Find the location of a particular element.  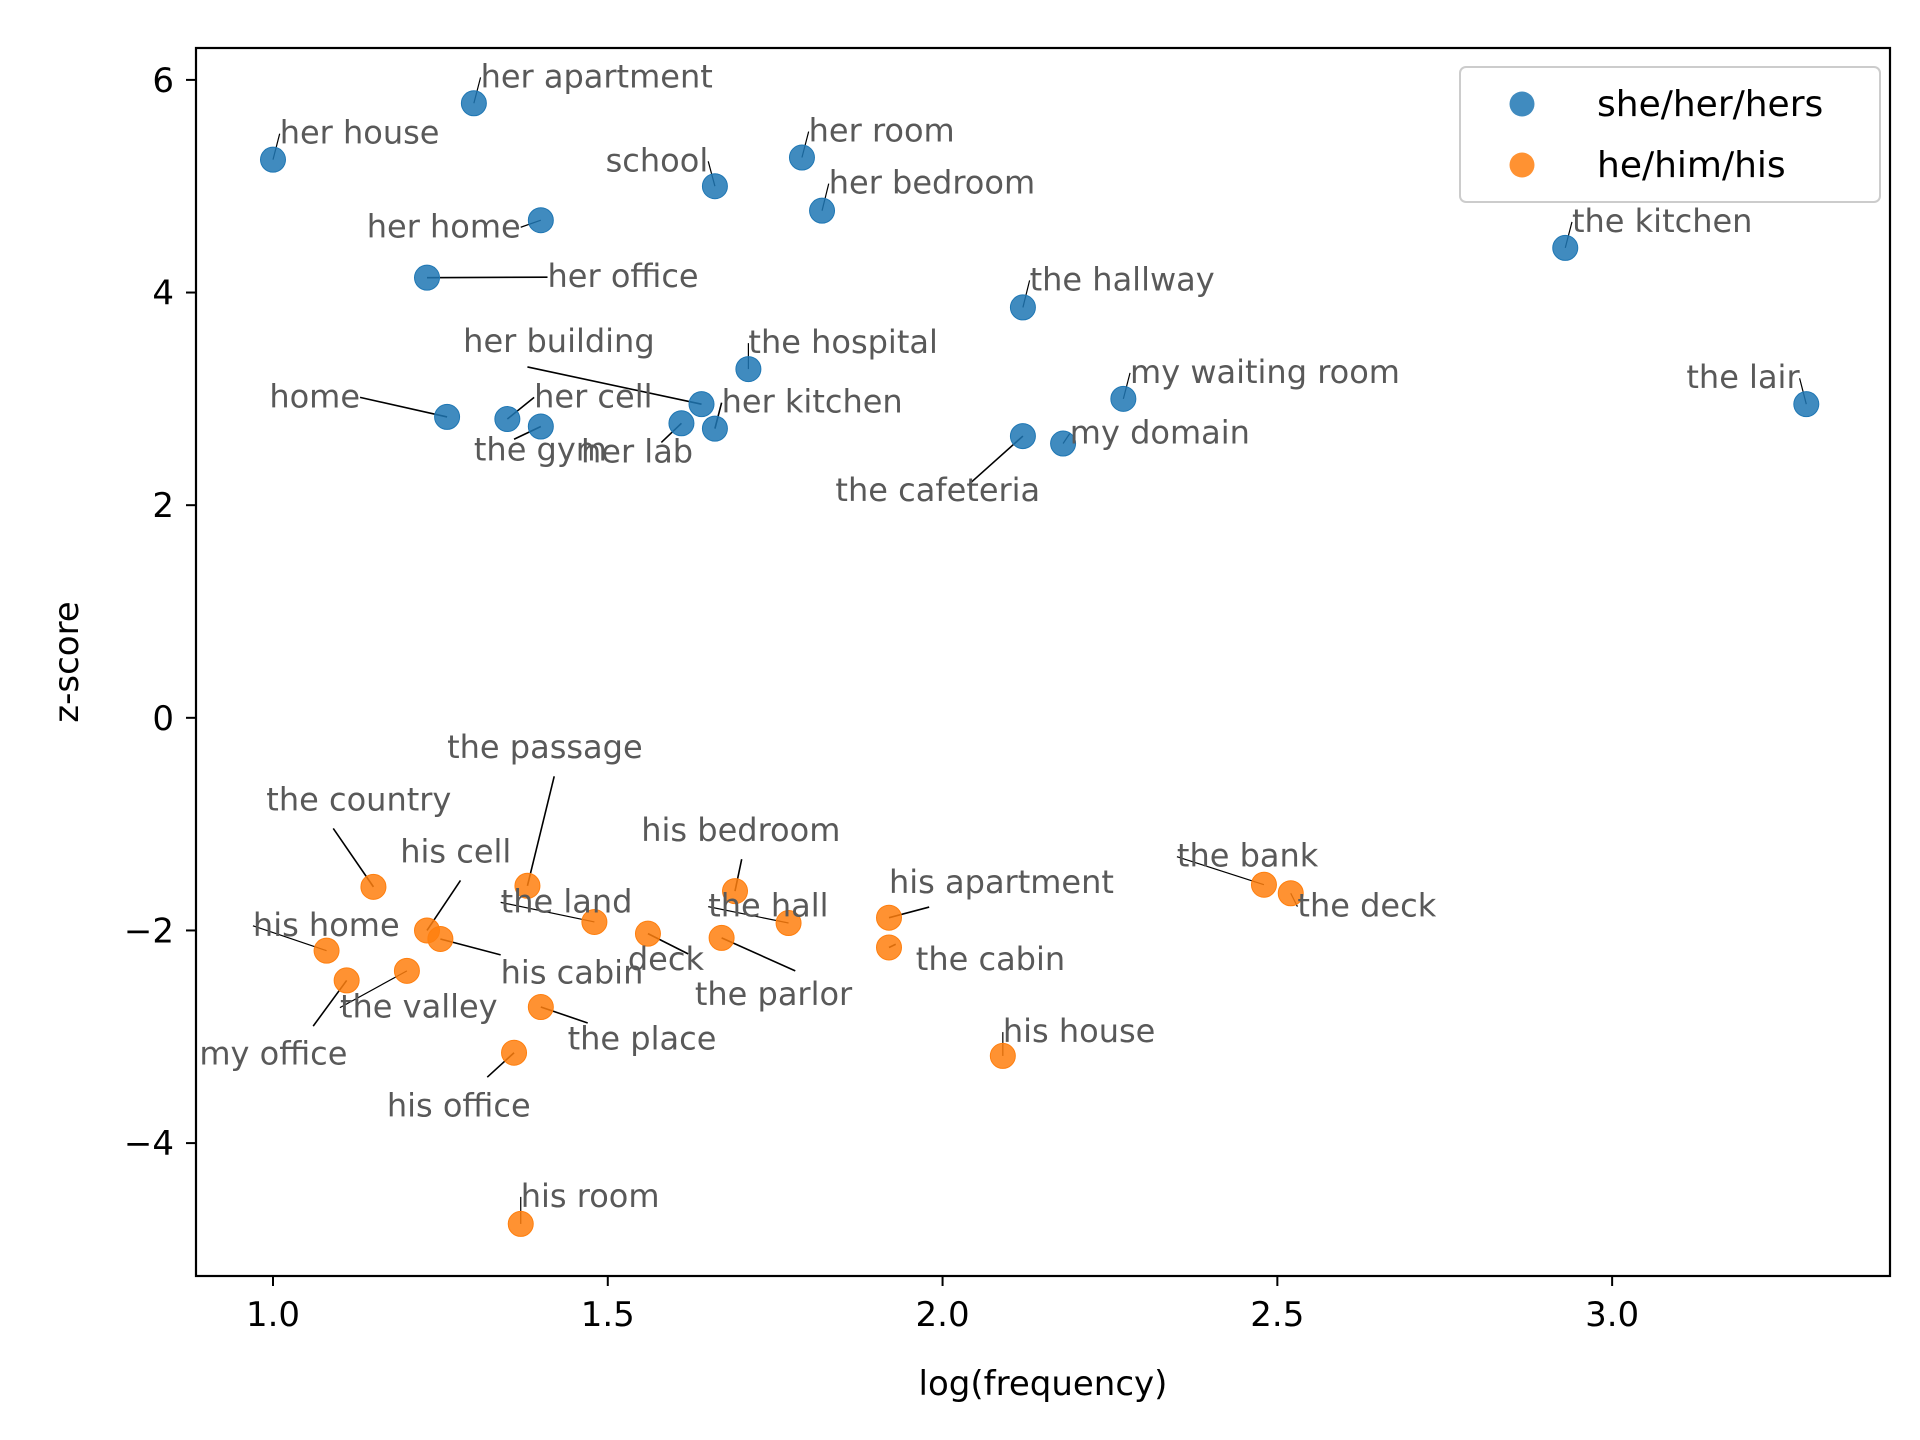

point-label: the hallway is located at coordinates (1122, 279).